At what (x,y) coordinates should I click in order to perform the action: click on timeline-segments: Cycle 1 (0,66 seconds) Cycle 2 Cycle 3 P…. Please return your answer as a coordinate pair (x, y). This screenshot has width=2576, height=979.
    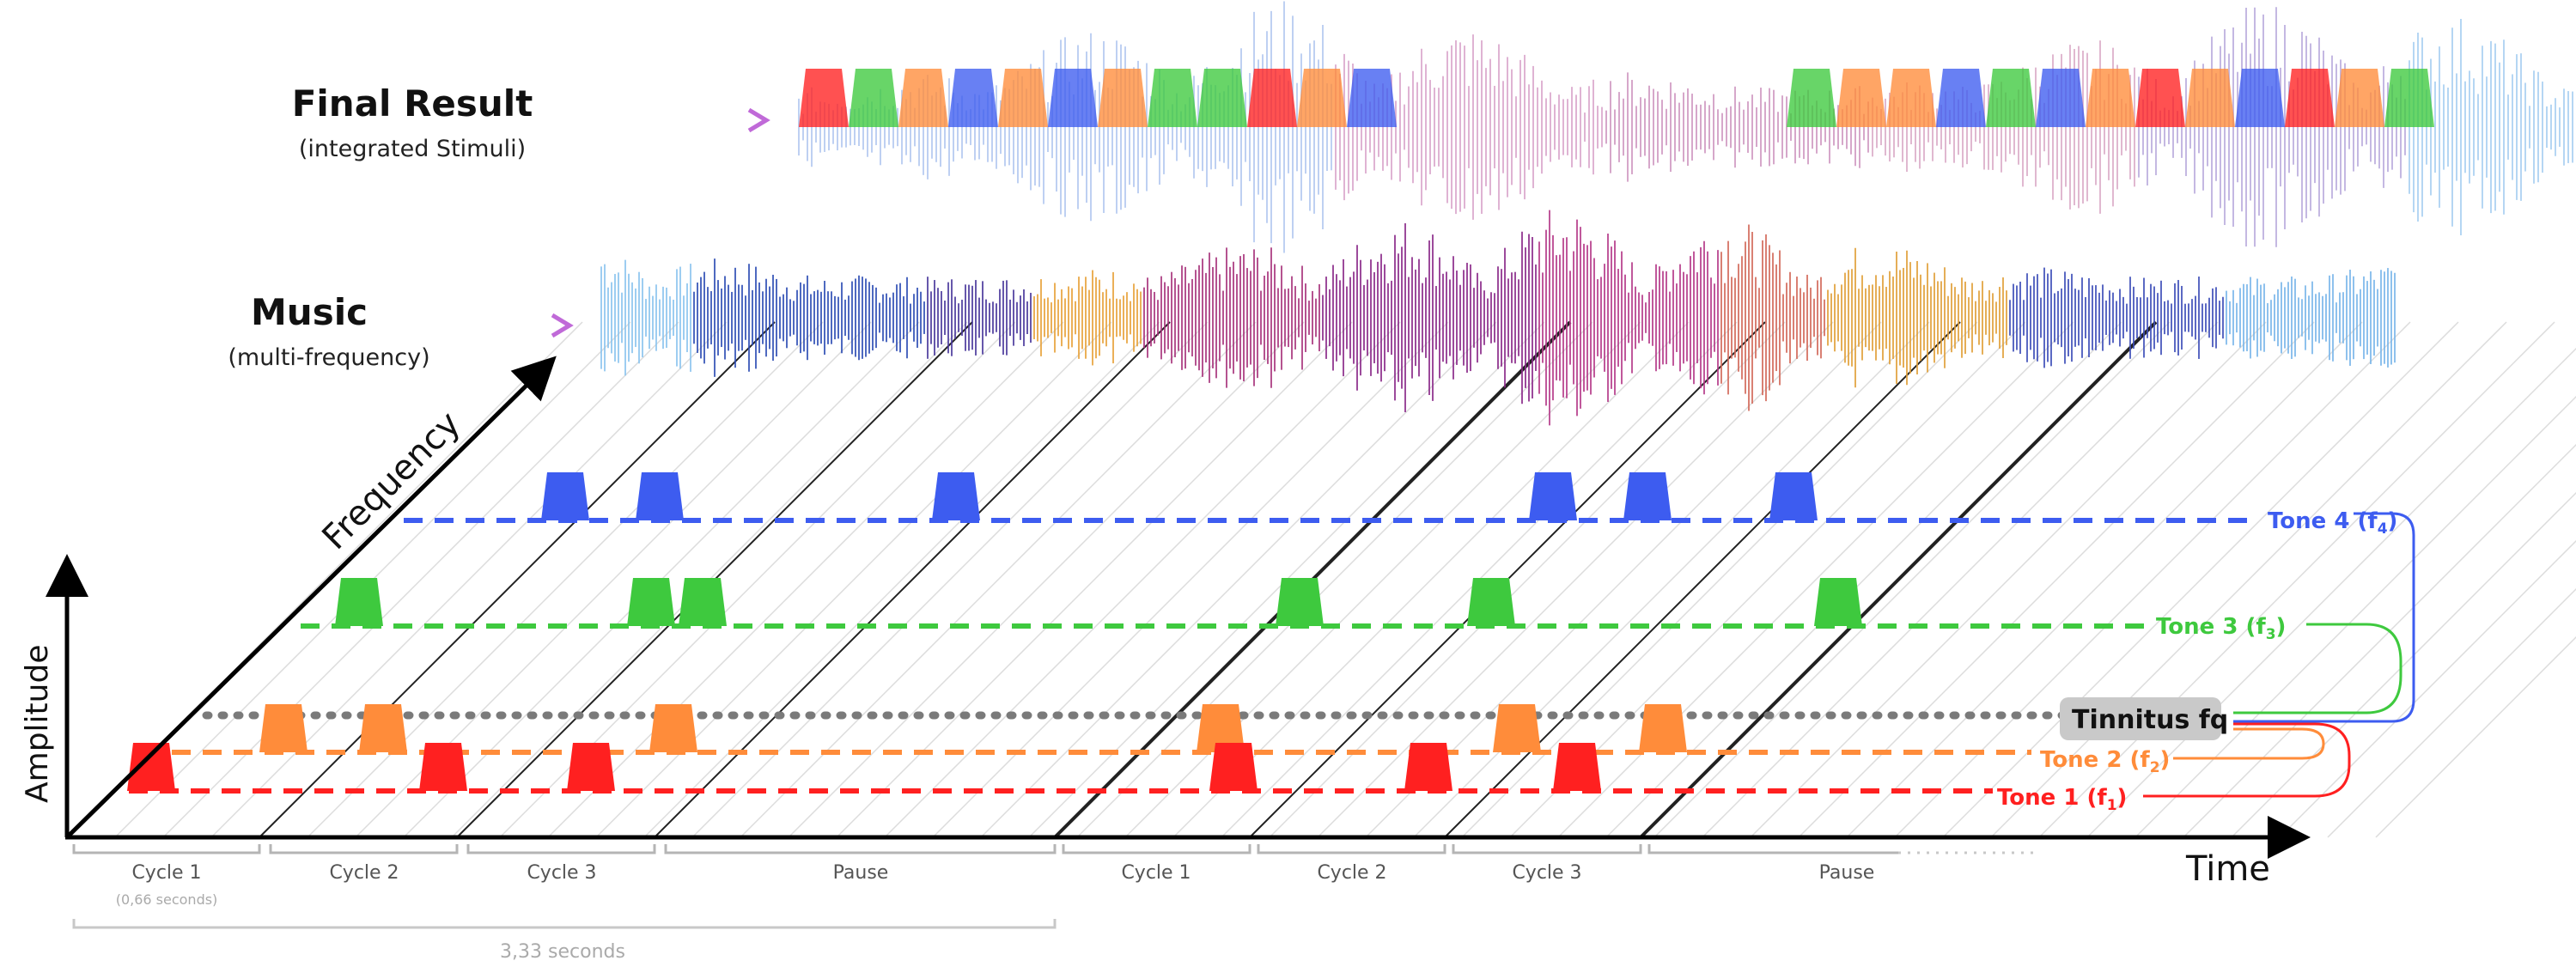
    Looking at the image, I should click on (1054, 903).